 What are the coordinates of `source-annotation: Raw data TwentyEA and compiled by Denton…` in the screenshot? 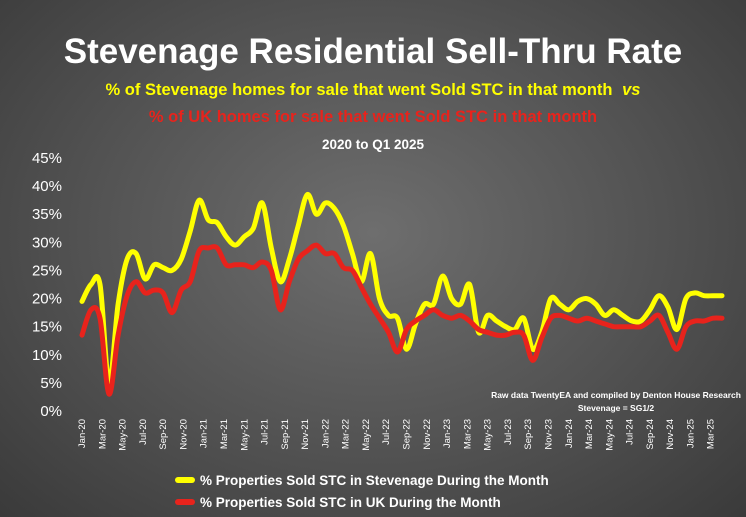 It's located at (616, 395).